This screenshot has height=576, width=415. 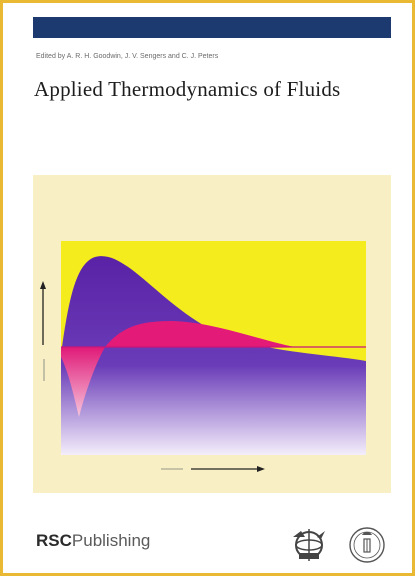 I want to click on y-axis-arrowhead, so click(x=43, y=285).